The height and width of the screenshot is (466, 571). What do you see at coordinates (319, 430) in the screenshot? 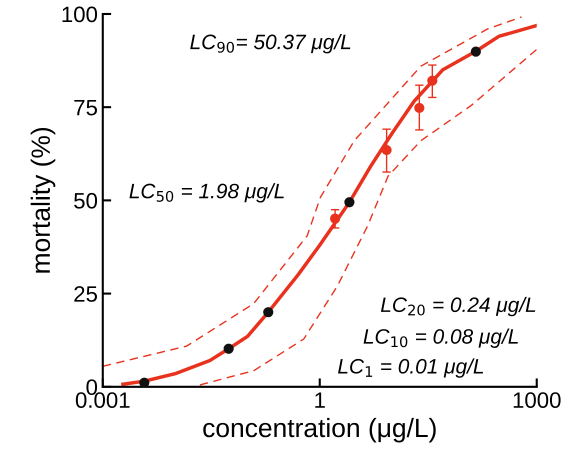
I see `x-axis-title: concentration (μg/L)` at bounding box center [319, 430].